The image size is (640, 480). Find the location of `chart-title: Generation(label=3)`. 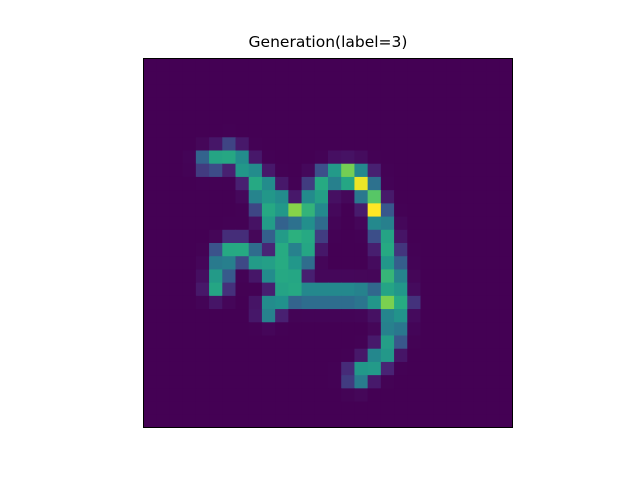

chart-title: Generation(label=3) is located at coordinates (320, 42).